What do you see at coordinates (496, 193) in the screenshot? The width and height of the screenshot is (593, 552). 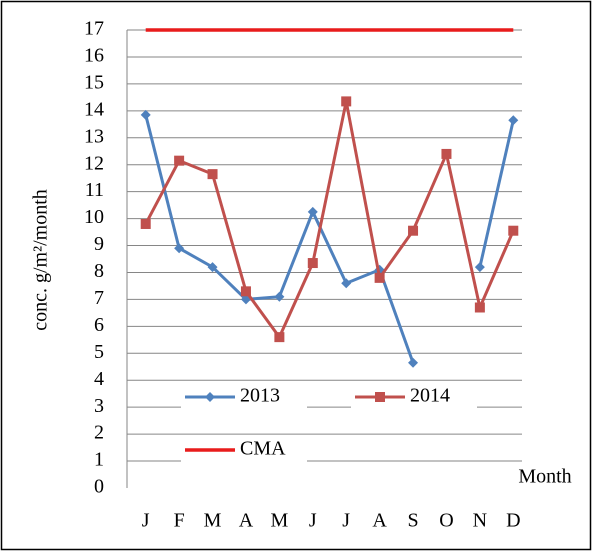 I see `series-line` at bounding box center [496, 193].